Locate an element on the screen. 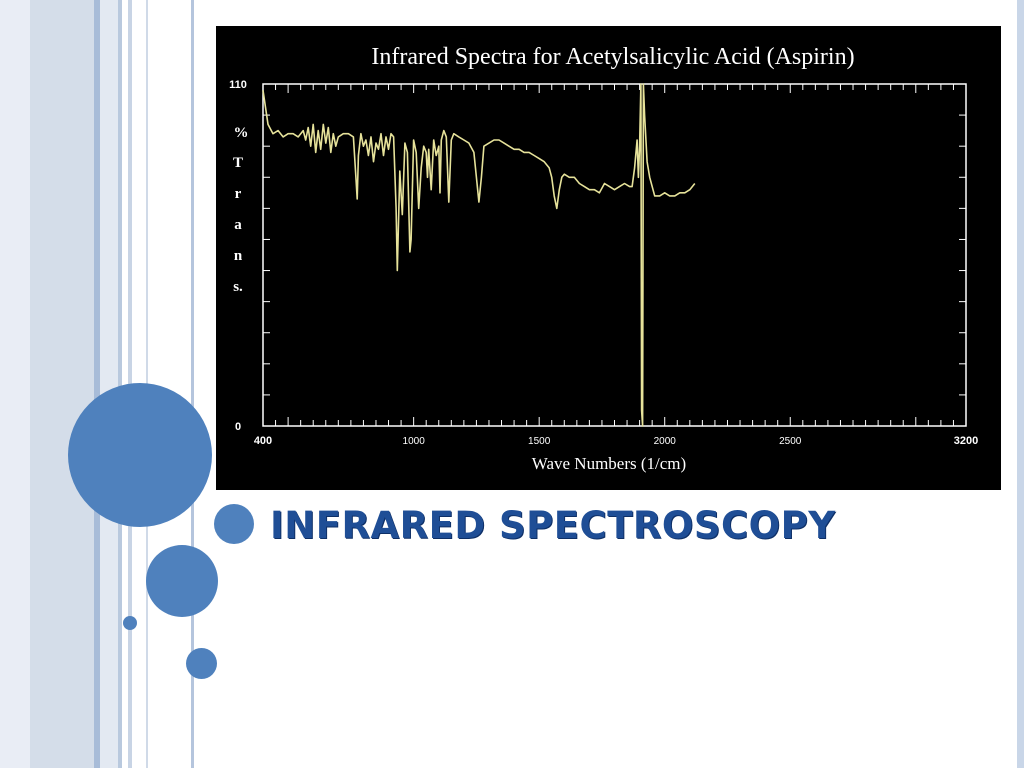 The height and width of the screenshot is (768, 1024). y-axis-label-letter: r is located at coordinates (238, 194).